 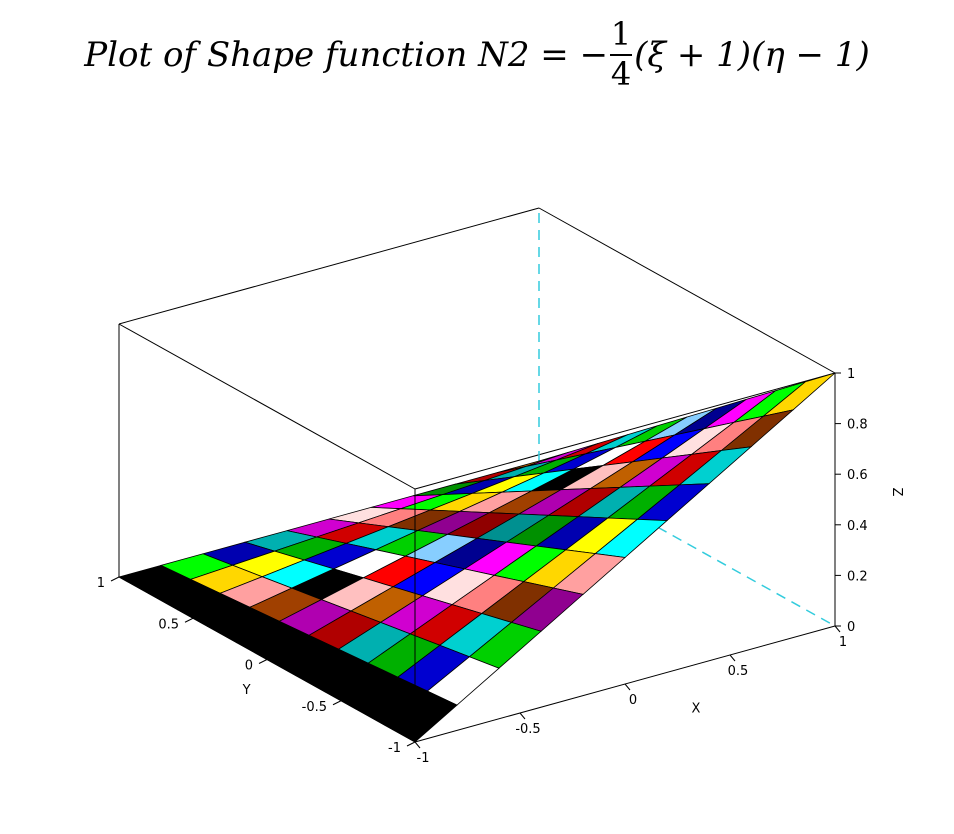 I want to click on x-tick-label: -0.5, so click(x=527, y=729).